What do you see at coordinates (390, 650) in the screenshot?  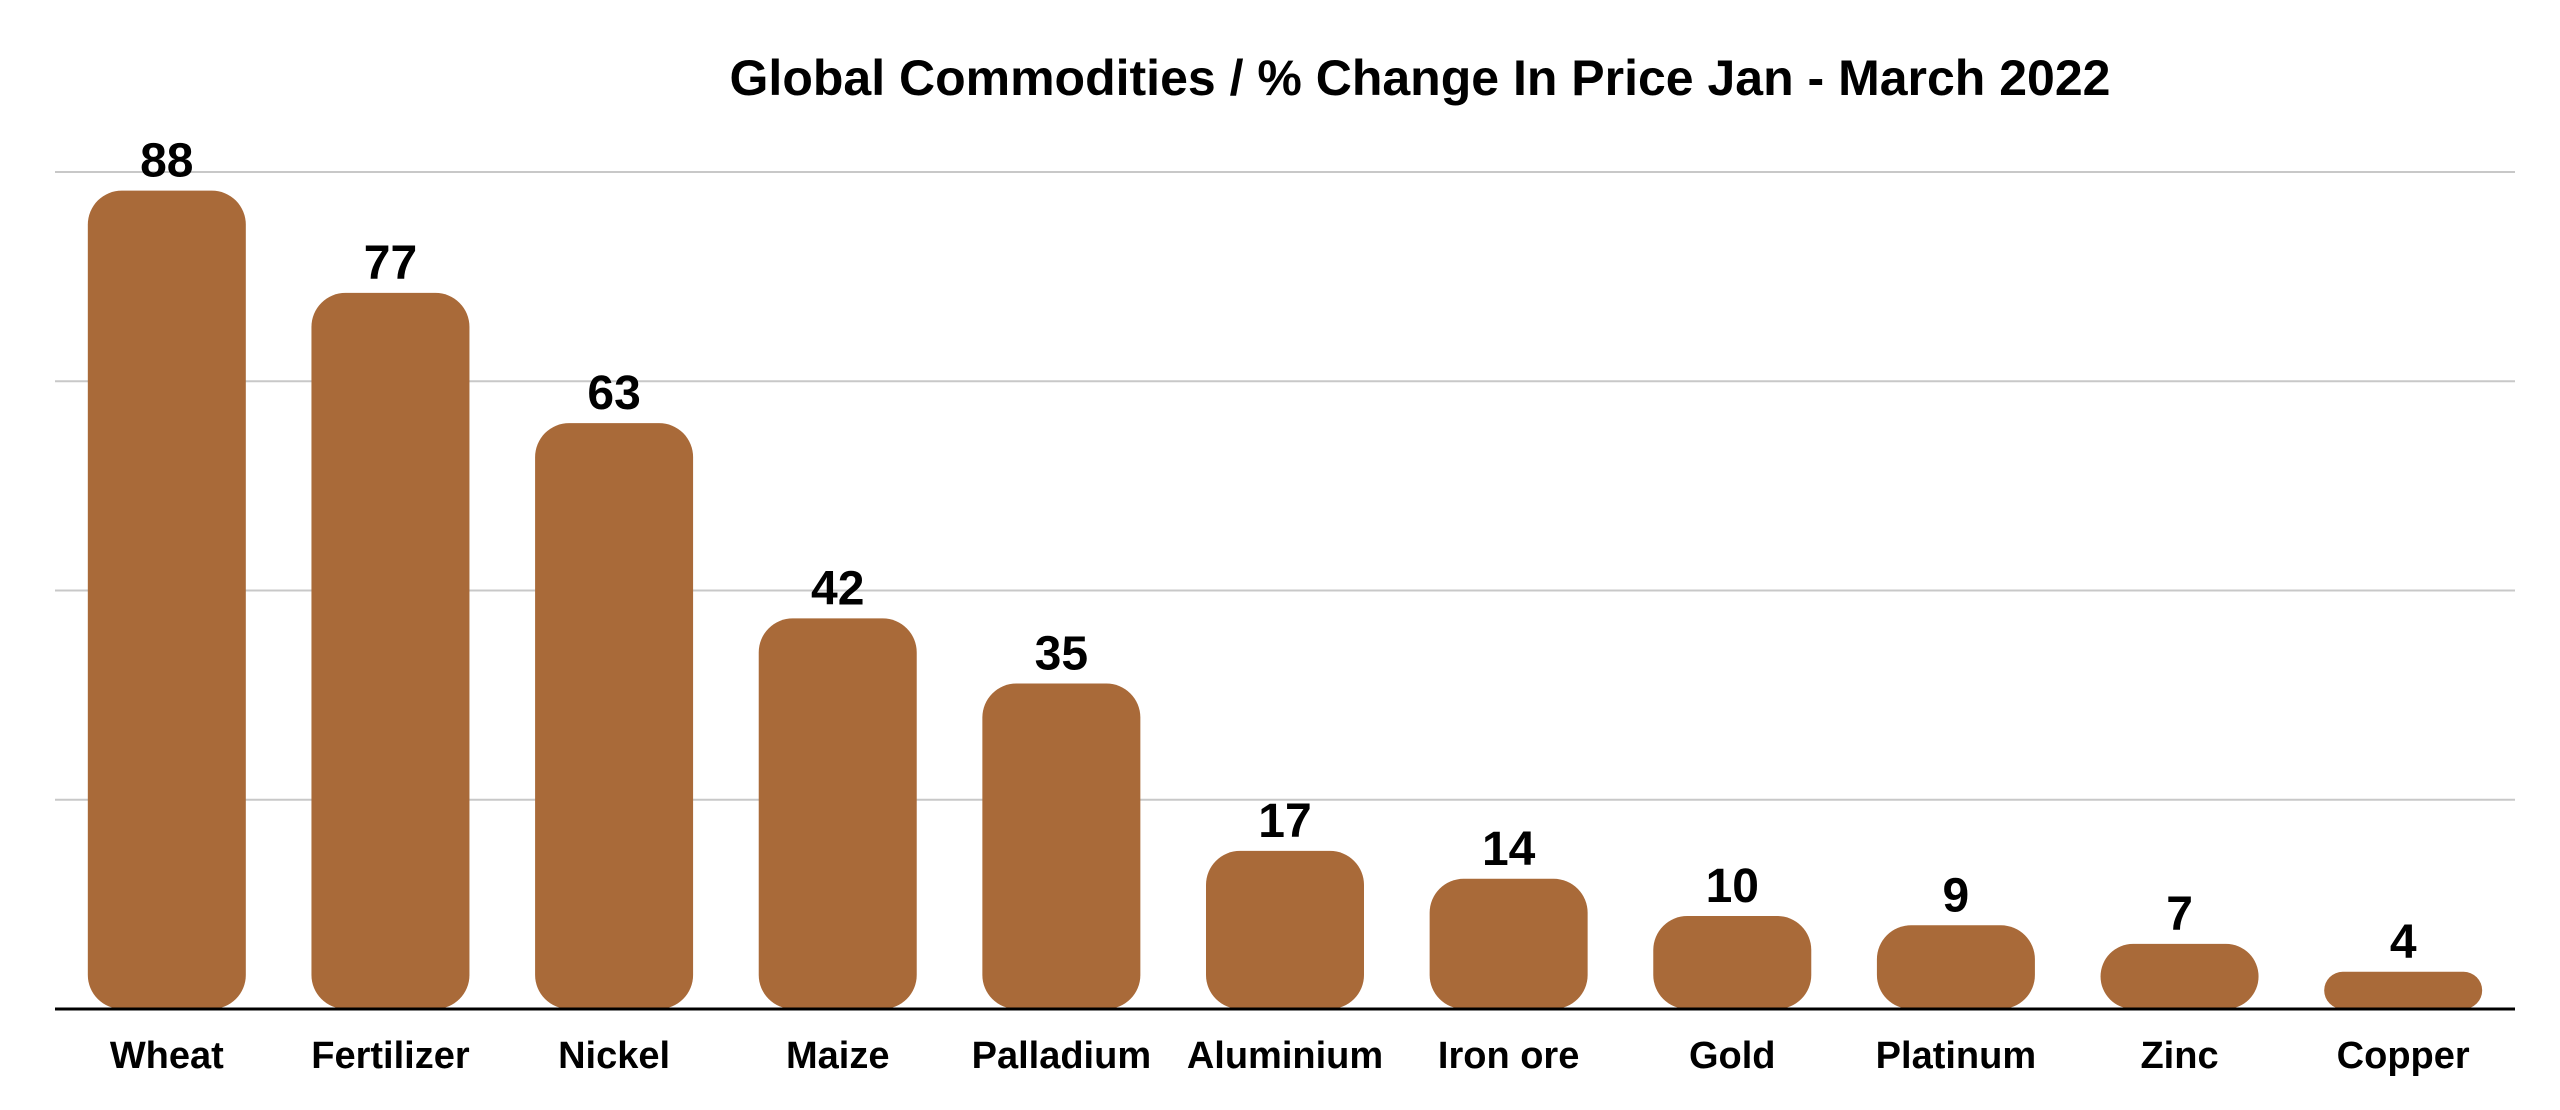 I see `bar-fertilizer` at bounding box center [390, 650].